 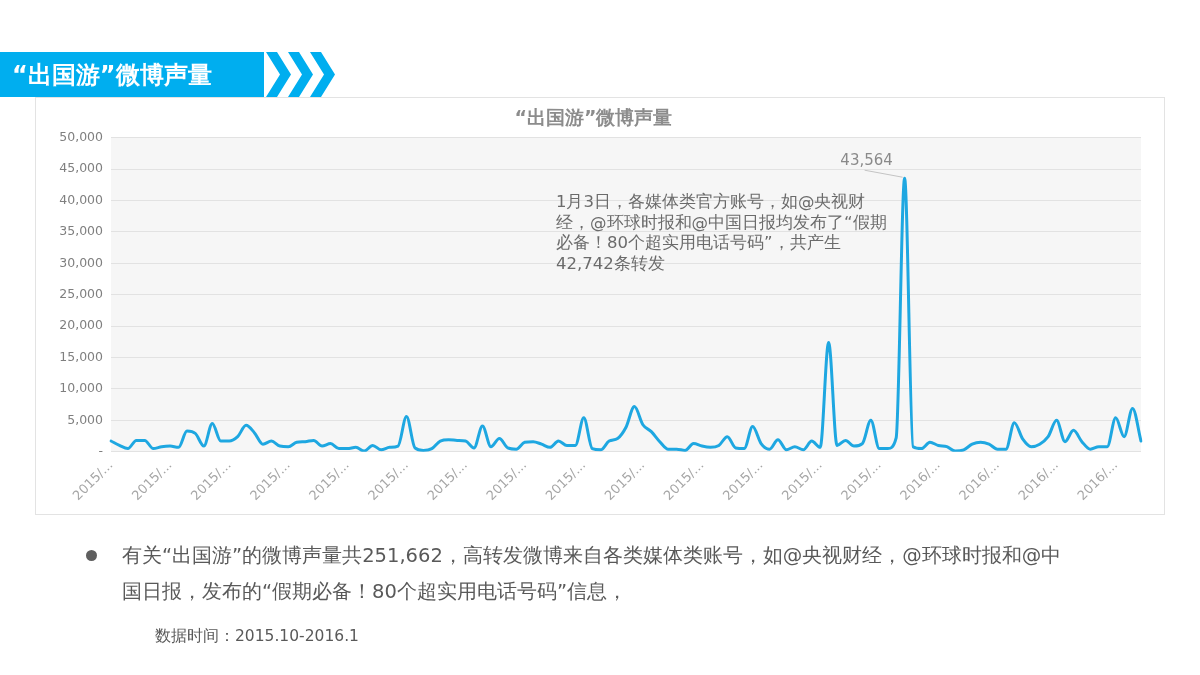 What do you see at coordinates (81, 168) in the screenshot?
I see `y-tick-label: 45,000` at bounding box center [81, 168].